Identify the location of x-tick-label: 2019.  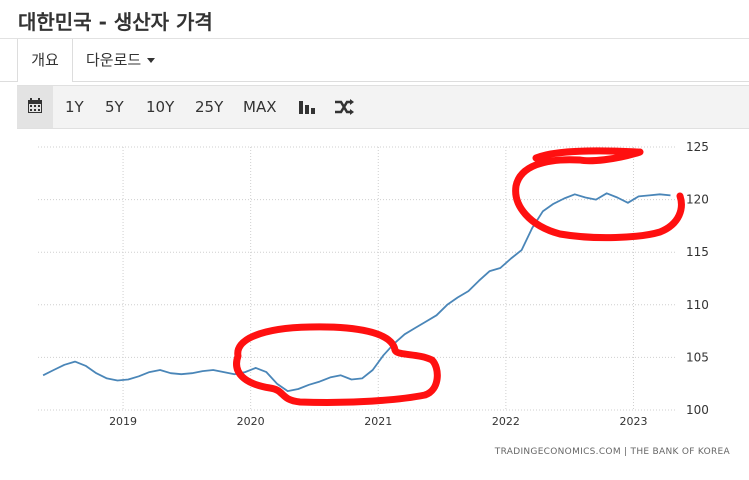
(123, 421).